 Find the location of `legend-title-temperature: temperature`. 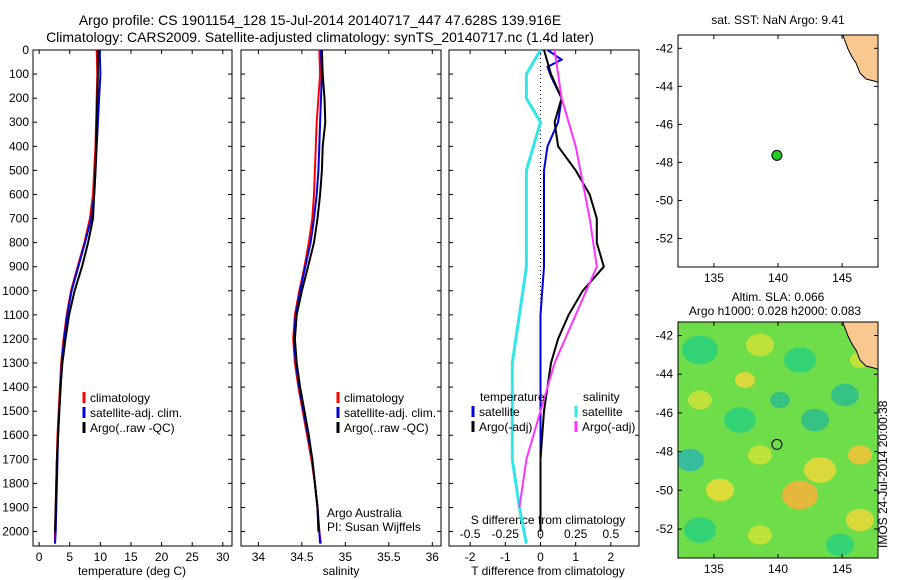

legend-title-temperature: temperature is located at coordinates (512, 397).